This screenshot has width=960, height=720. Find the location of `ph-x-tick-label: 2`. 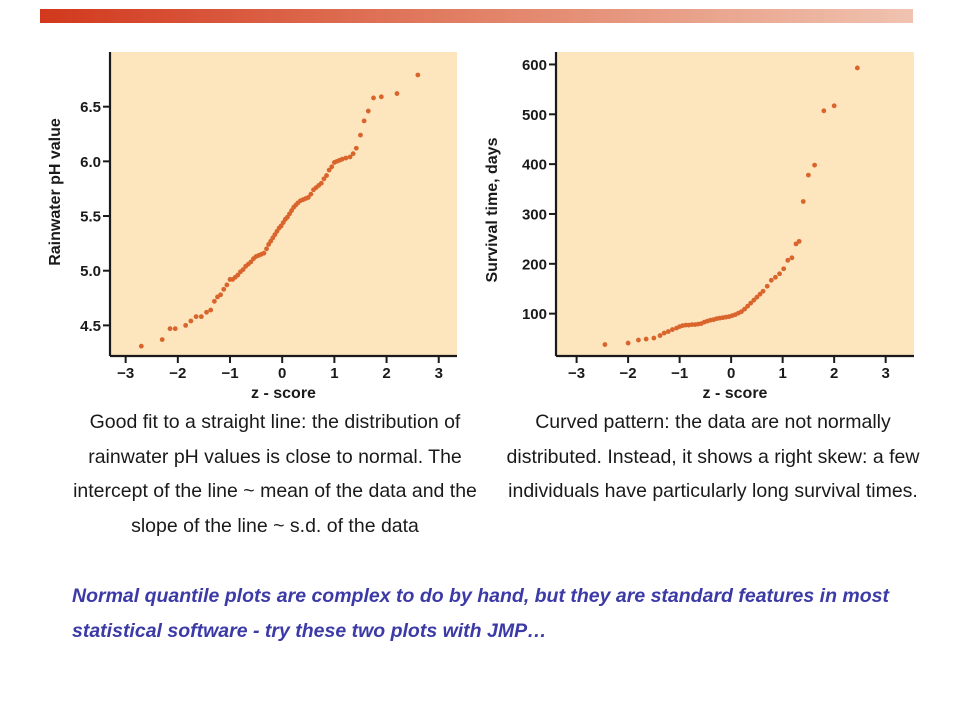

ph-x-tick-label: 2 is located at coordinates (386, 373).